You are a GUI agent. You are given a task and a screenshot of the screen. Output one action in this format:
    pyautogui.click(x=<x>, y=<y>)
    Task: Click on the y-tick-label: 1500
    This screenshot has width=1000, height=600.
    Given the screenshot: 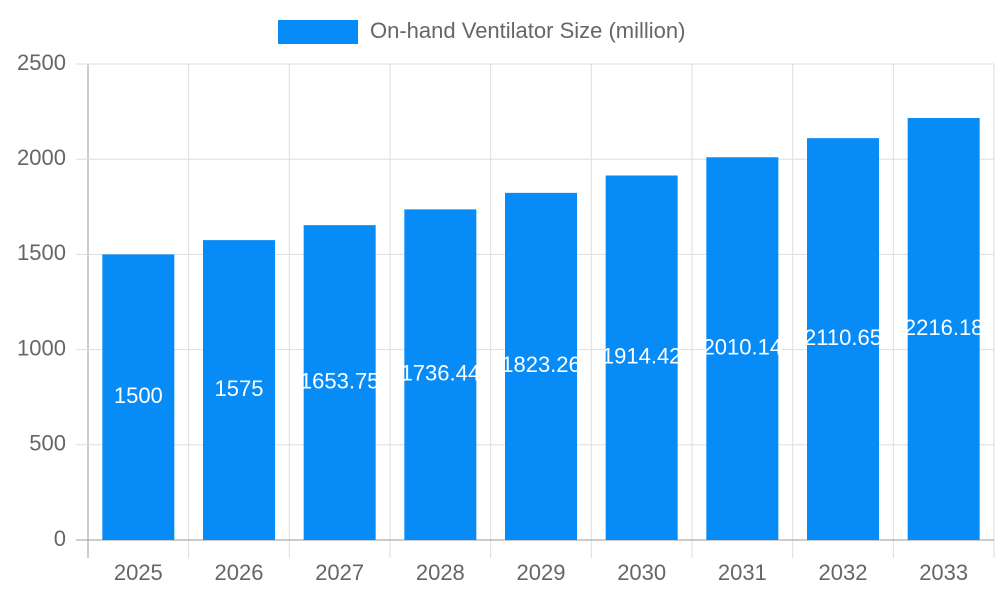 What is the action you would take?
    pyautogui.click(x=41, y=252)
    